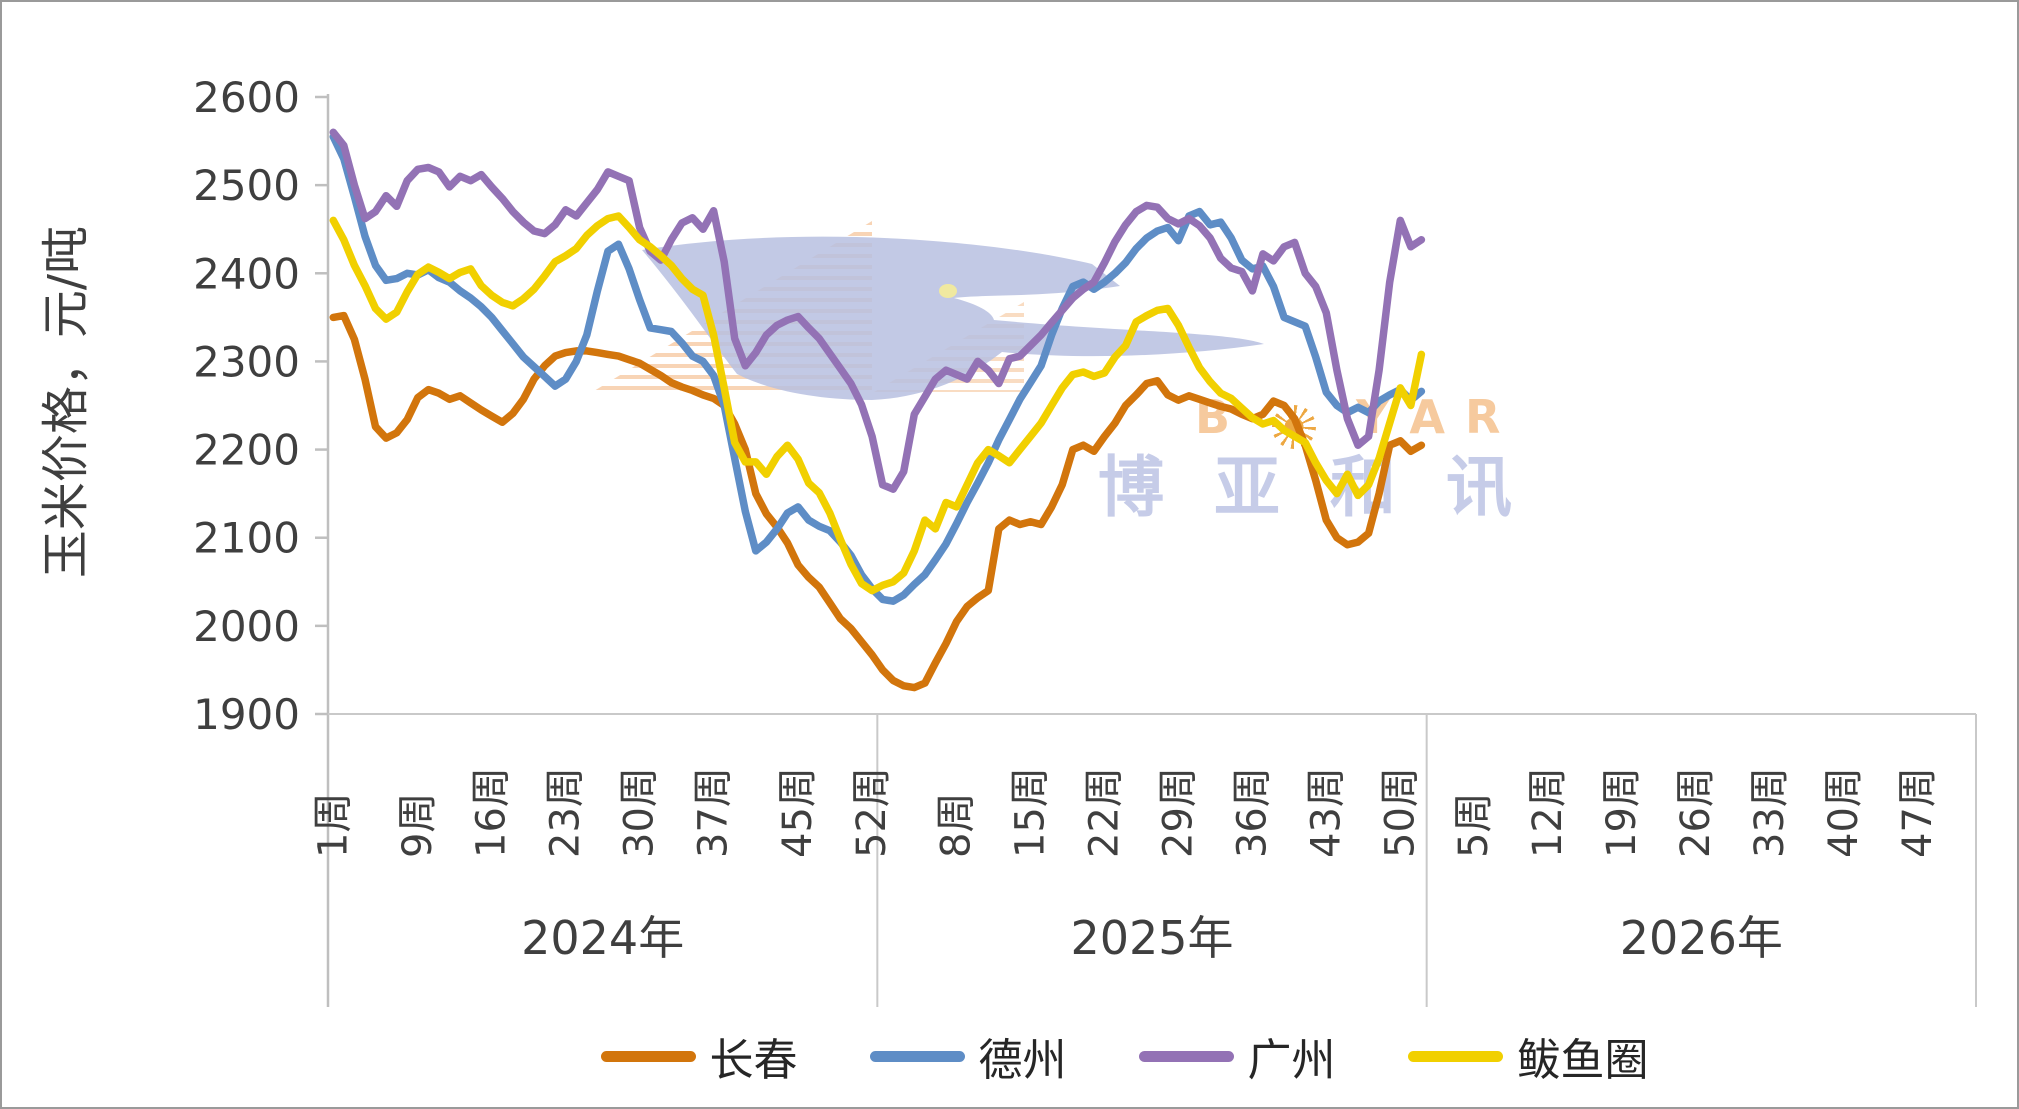 This screenshot has height=1109, width=2019. I want to click on legend-label: 广州, so click(1291, 1060).